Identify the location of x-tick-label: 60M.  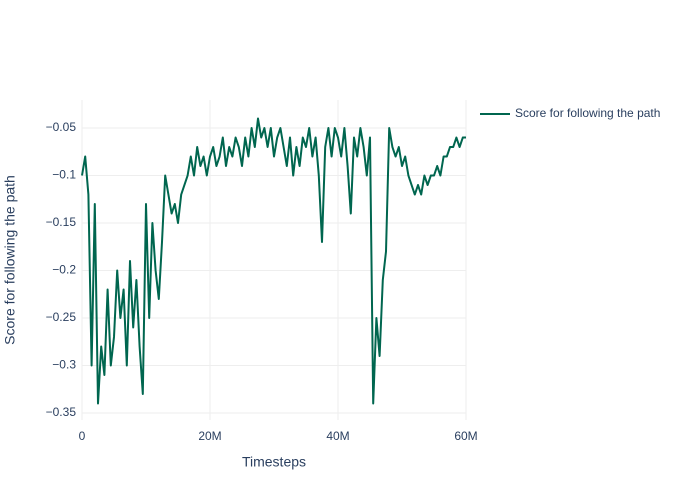
(465, 436).